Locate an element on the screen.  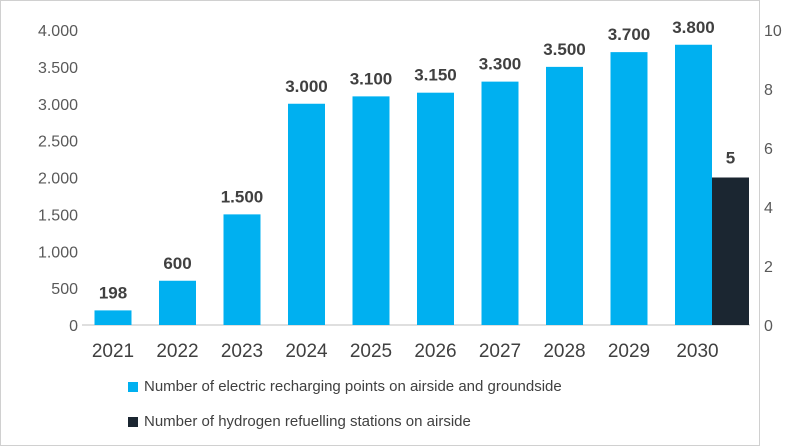
data-label-hydrogen: 5 is located at coordinates (730, 158).